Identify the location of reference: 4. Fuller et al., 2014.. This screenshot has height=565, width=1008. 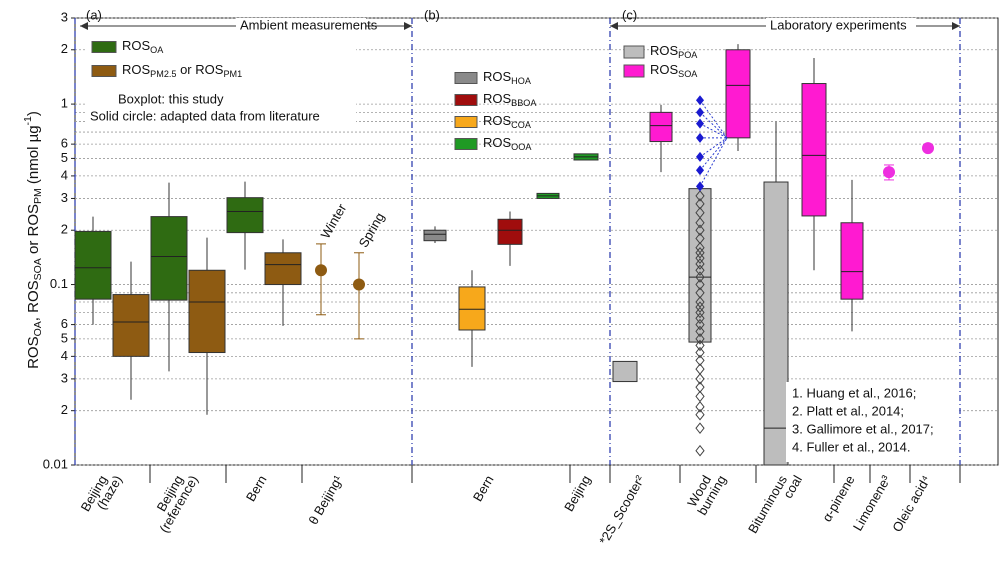
(851, 446).